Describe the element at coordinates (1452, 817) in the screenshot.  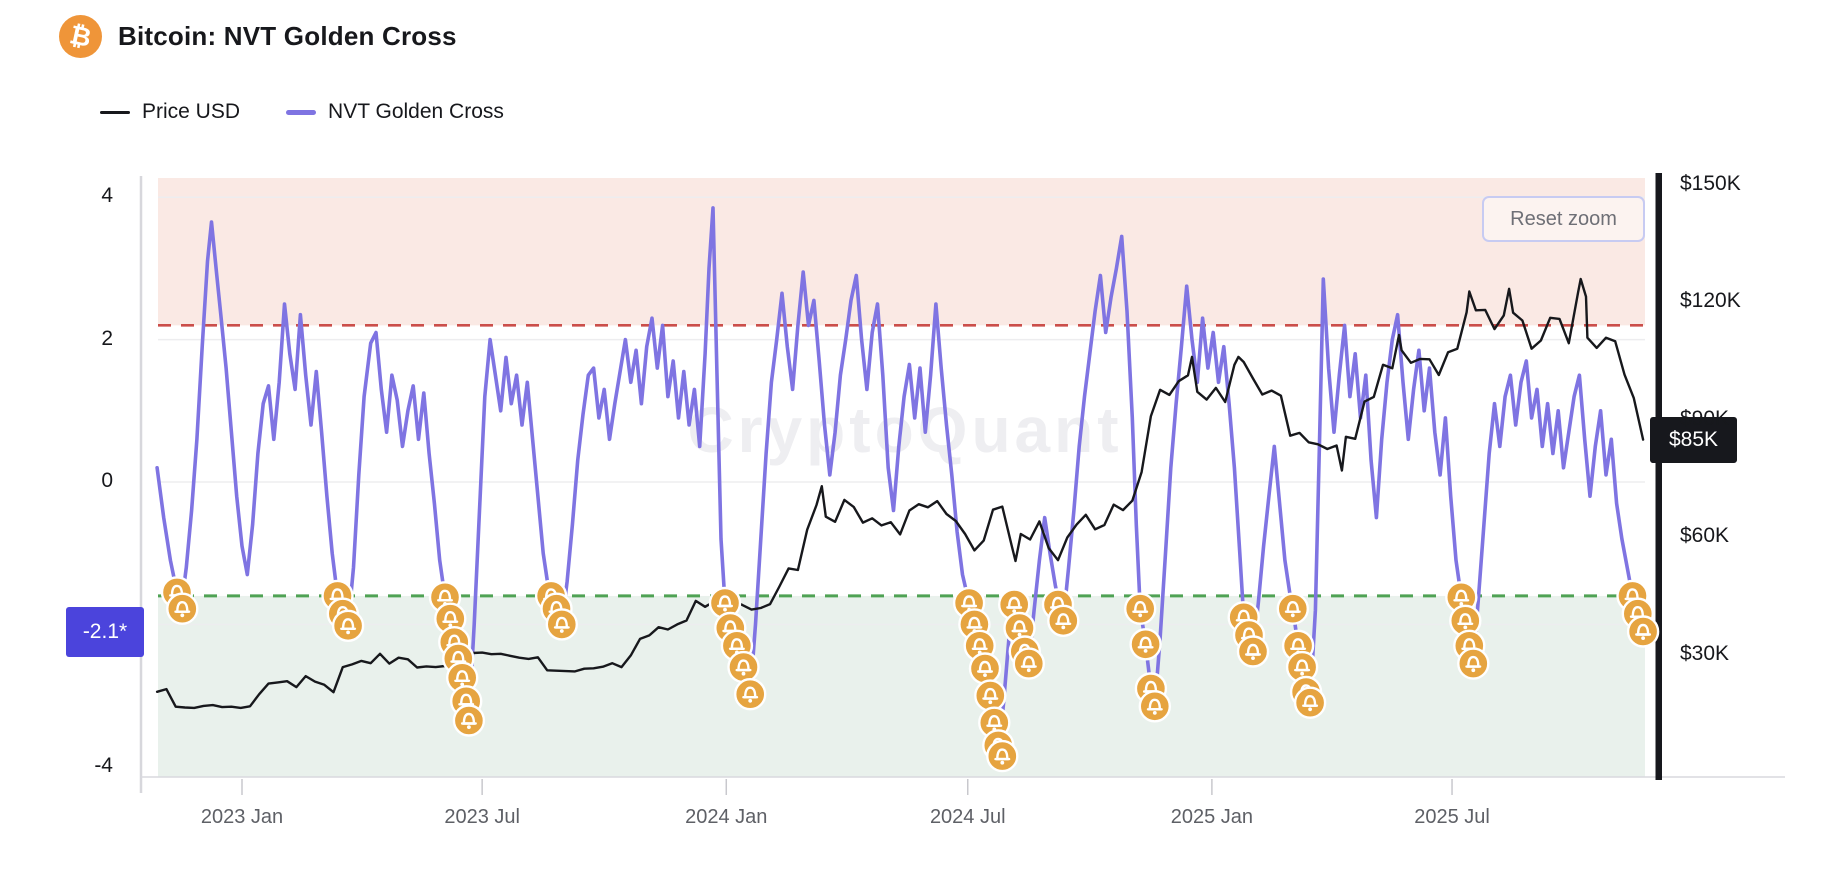
I see `x-tick-label: 2025 Jul` at that location.